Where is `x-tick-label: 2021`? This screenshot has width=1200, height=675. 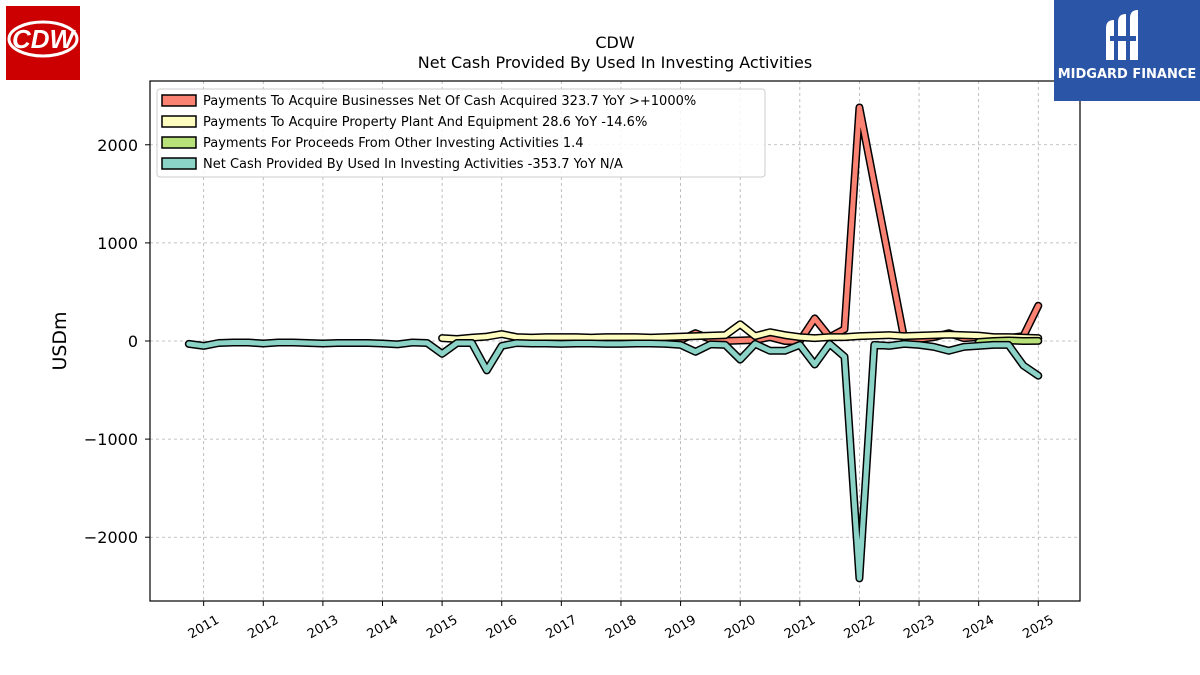 x-tick-label: 2021 is located at coordinates (800, 628).